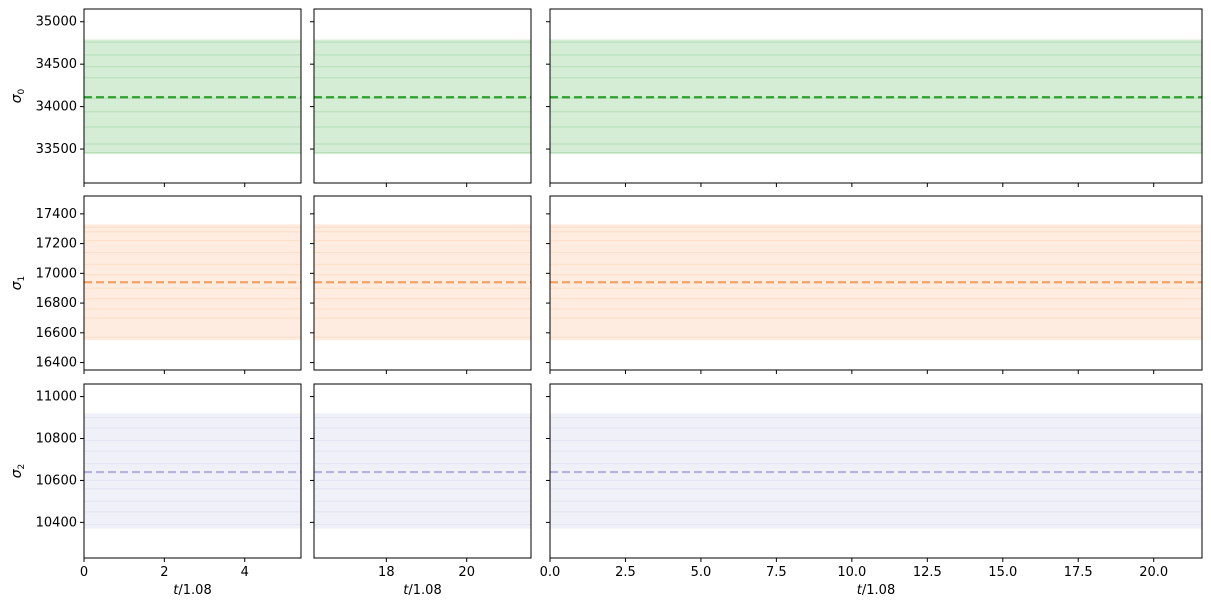  I want to click on x-tick-label: 17.5, so click(1078, 572).